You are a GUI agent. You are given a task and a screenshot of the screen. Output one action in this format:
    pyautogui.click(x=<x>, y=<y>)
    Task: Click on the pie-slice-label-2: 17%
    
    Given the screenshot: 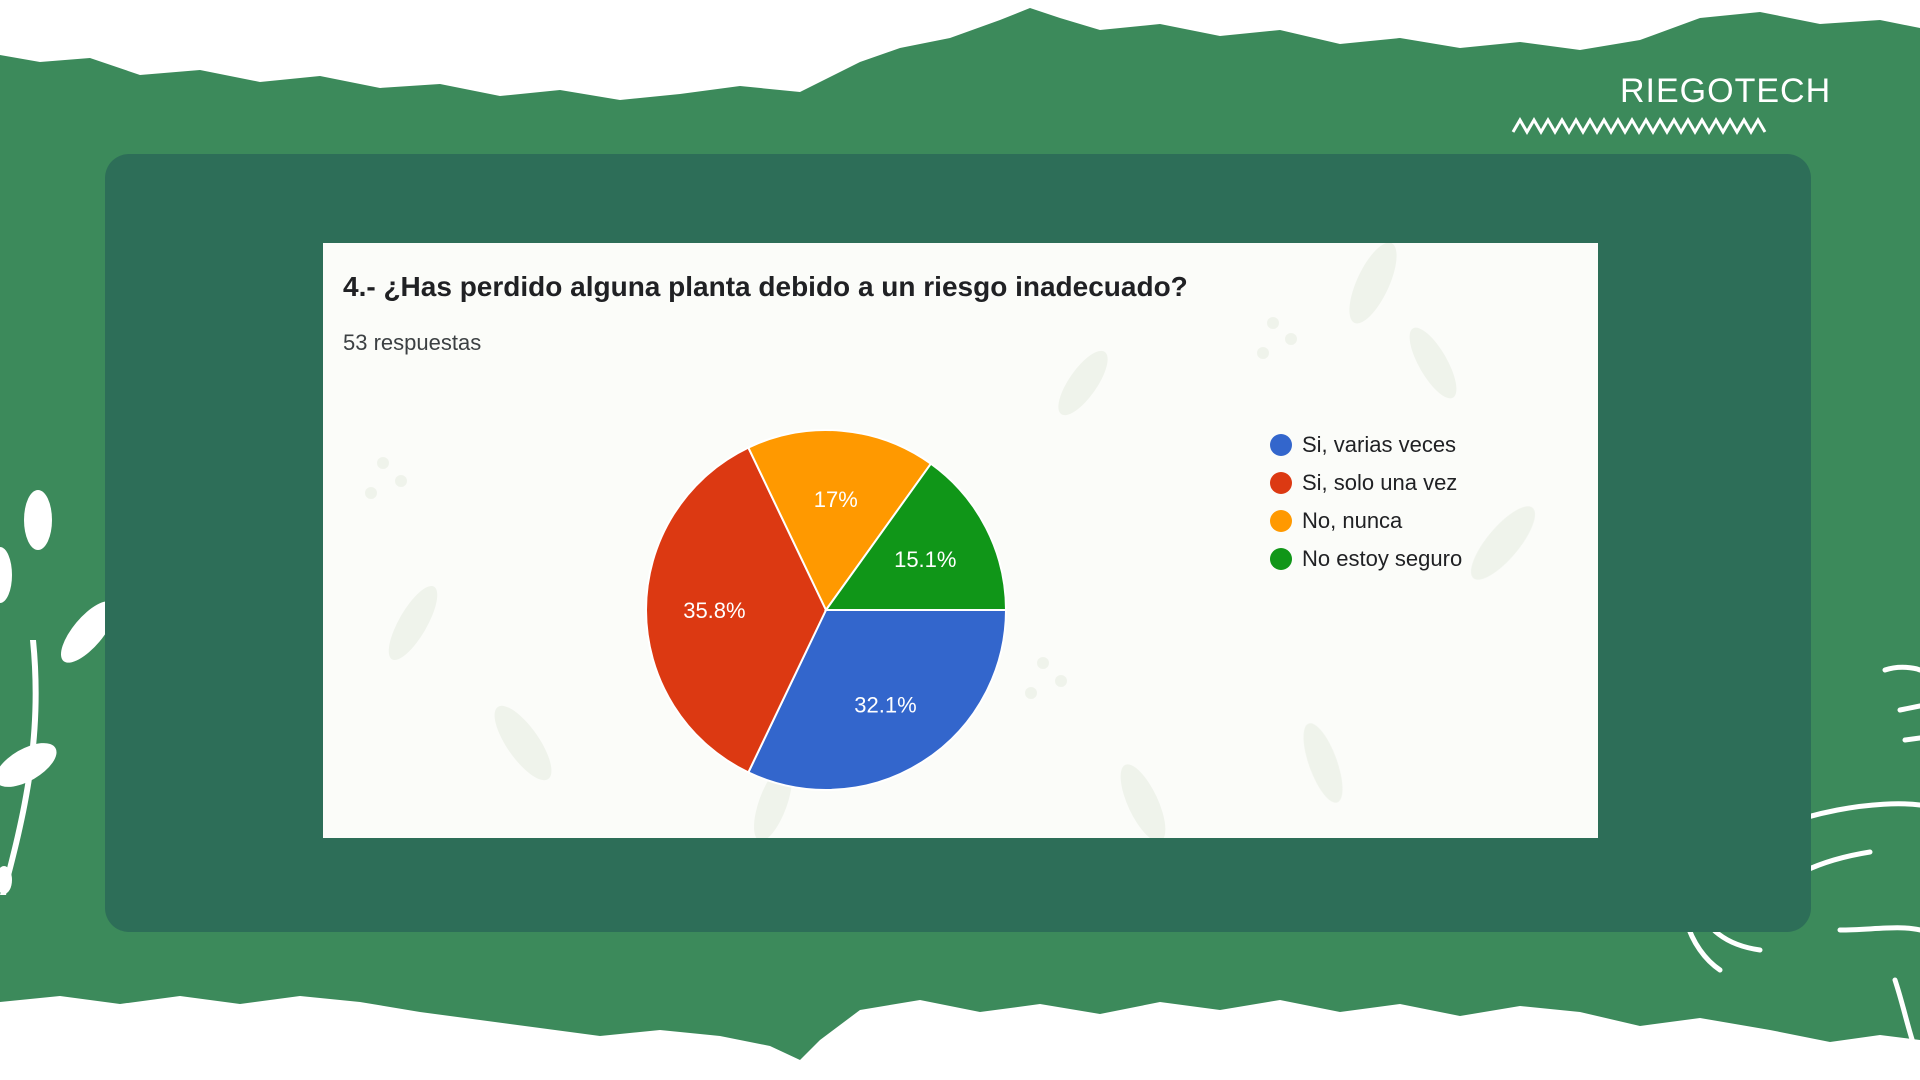 What is the action you would take?
    pyautogui.click(x=836, y=499)
    